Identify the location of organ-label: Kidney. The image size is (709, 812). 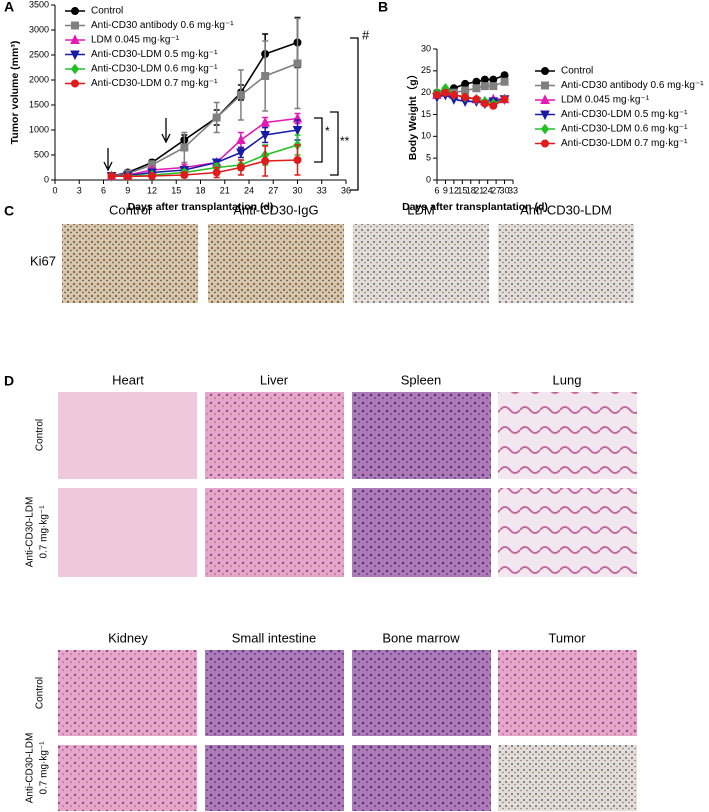
(128, 637).